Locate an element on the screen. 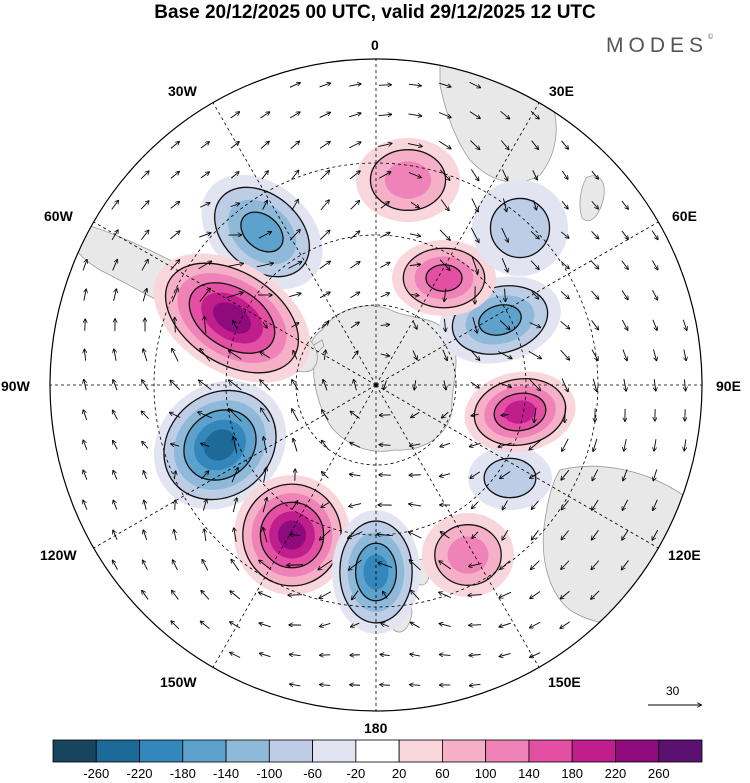 The height and width of the screenshot is (783, 750). longitude-label-150w: 150W is located at coordinates (178, 682).